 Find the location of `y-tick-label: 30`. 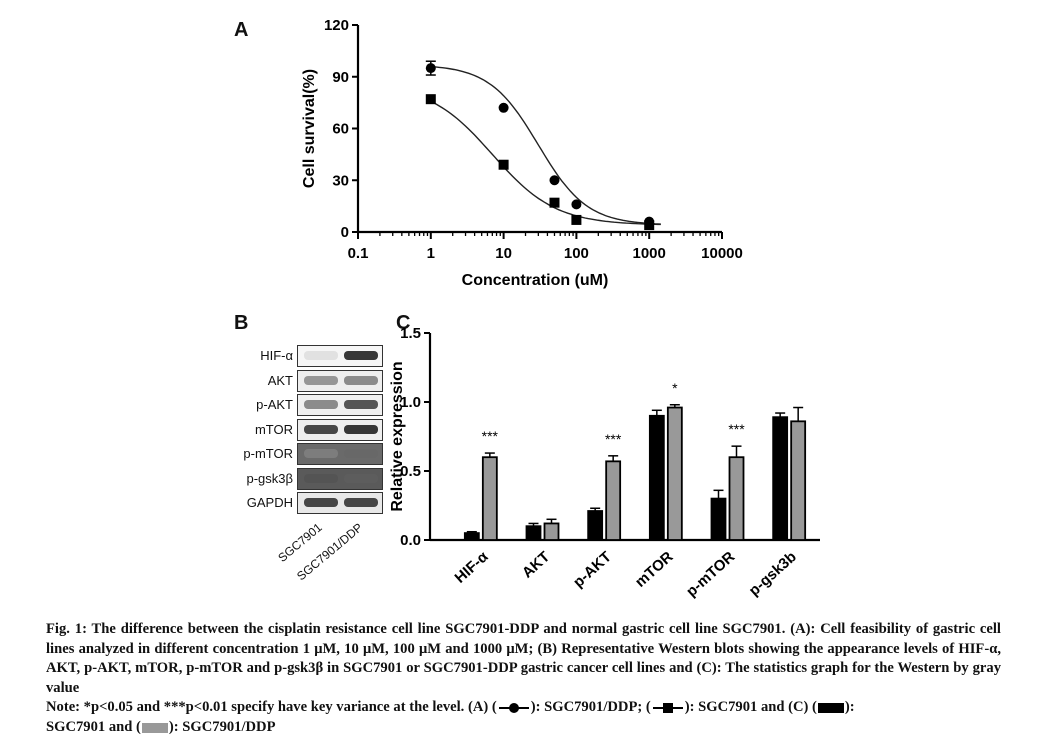

y-tick-label: 30 is located at coordinates (340, 180).